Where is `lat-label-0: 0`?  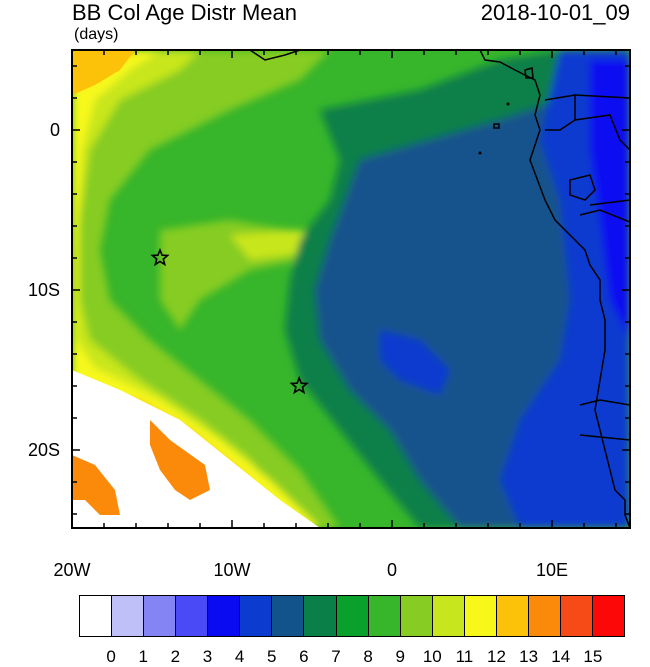
lat-label-0: 0 is located at coordinates (54, 130).